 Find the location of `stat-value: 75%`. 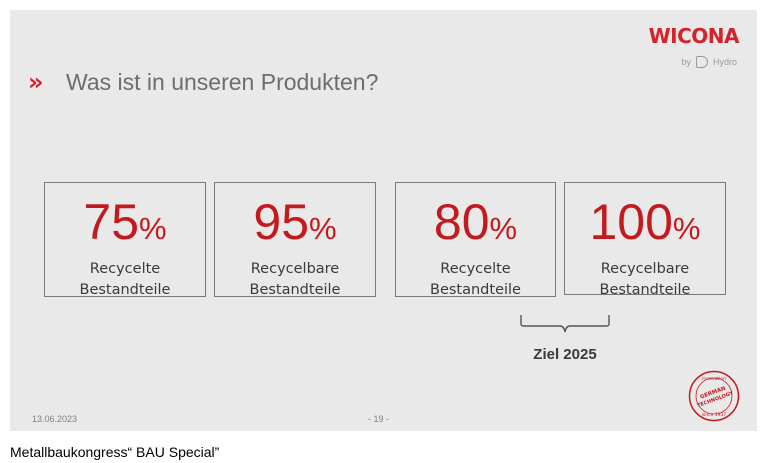

stat-value: 75% is located at coordinates (125, 222).